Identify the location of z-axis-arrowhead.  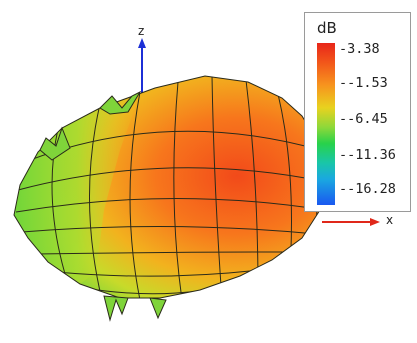
(142, 43).